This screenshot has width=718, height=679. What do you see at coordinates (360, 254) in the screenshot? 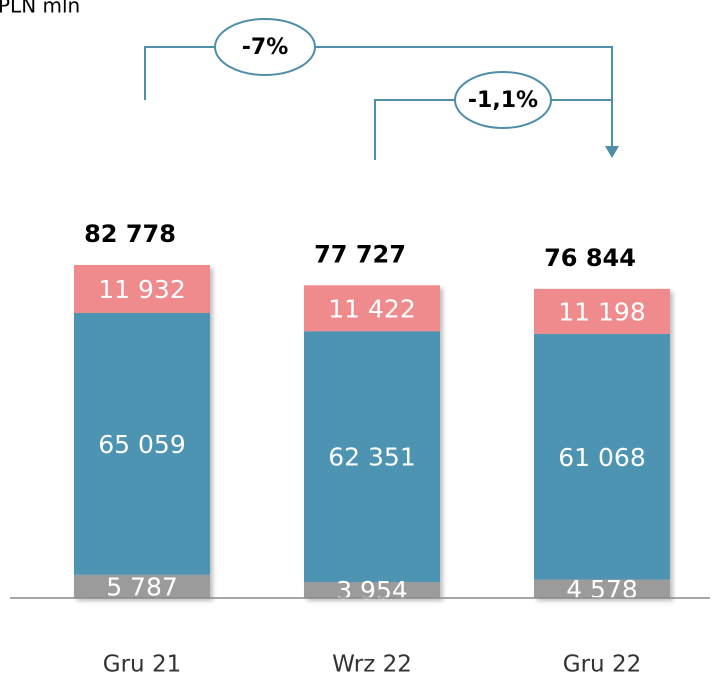
I see `total-label: 77 727` at bounding box center [360, 254].